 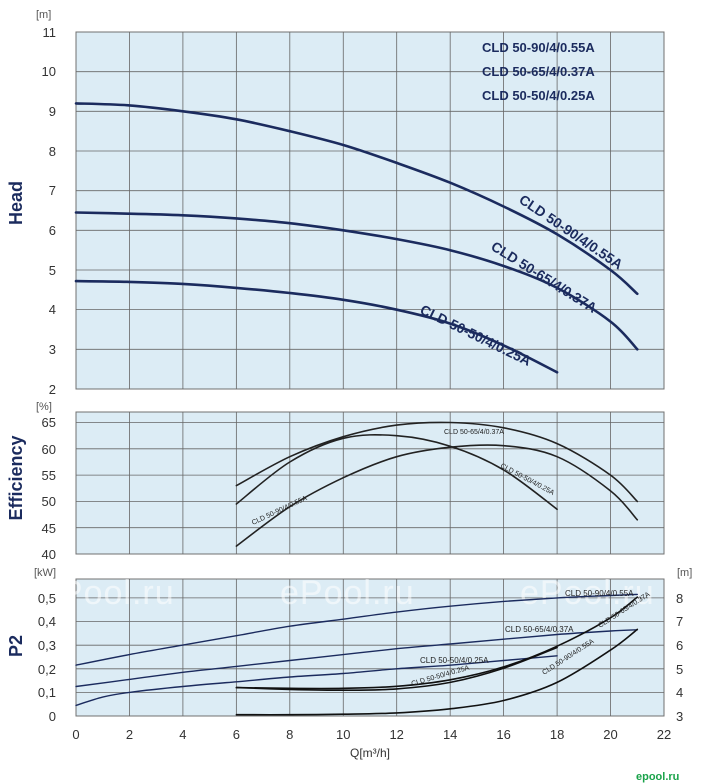 What do you see at coordinates (52, 349) in the screenshot?
I see `head-ytick: 3` at bounding box center [52, 349].